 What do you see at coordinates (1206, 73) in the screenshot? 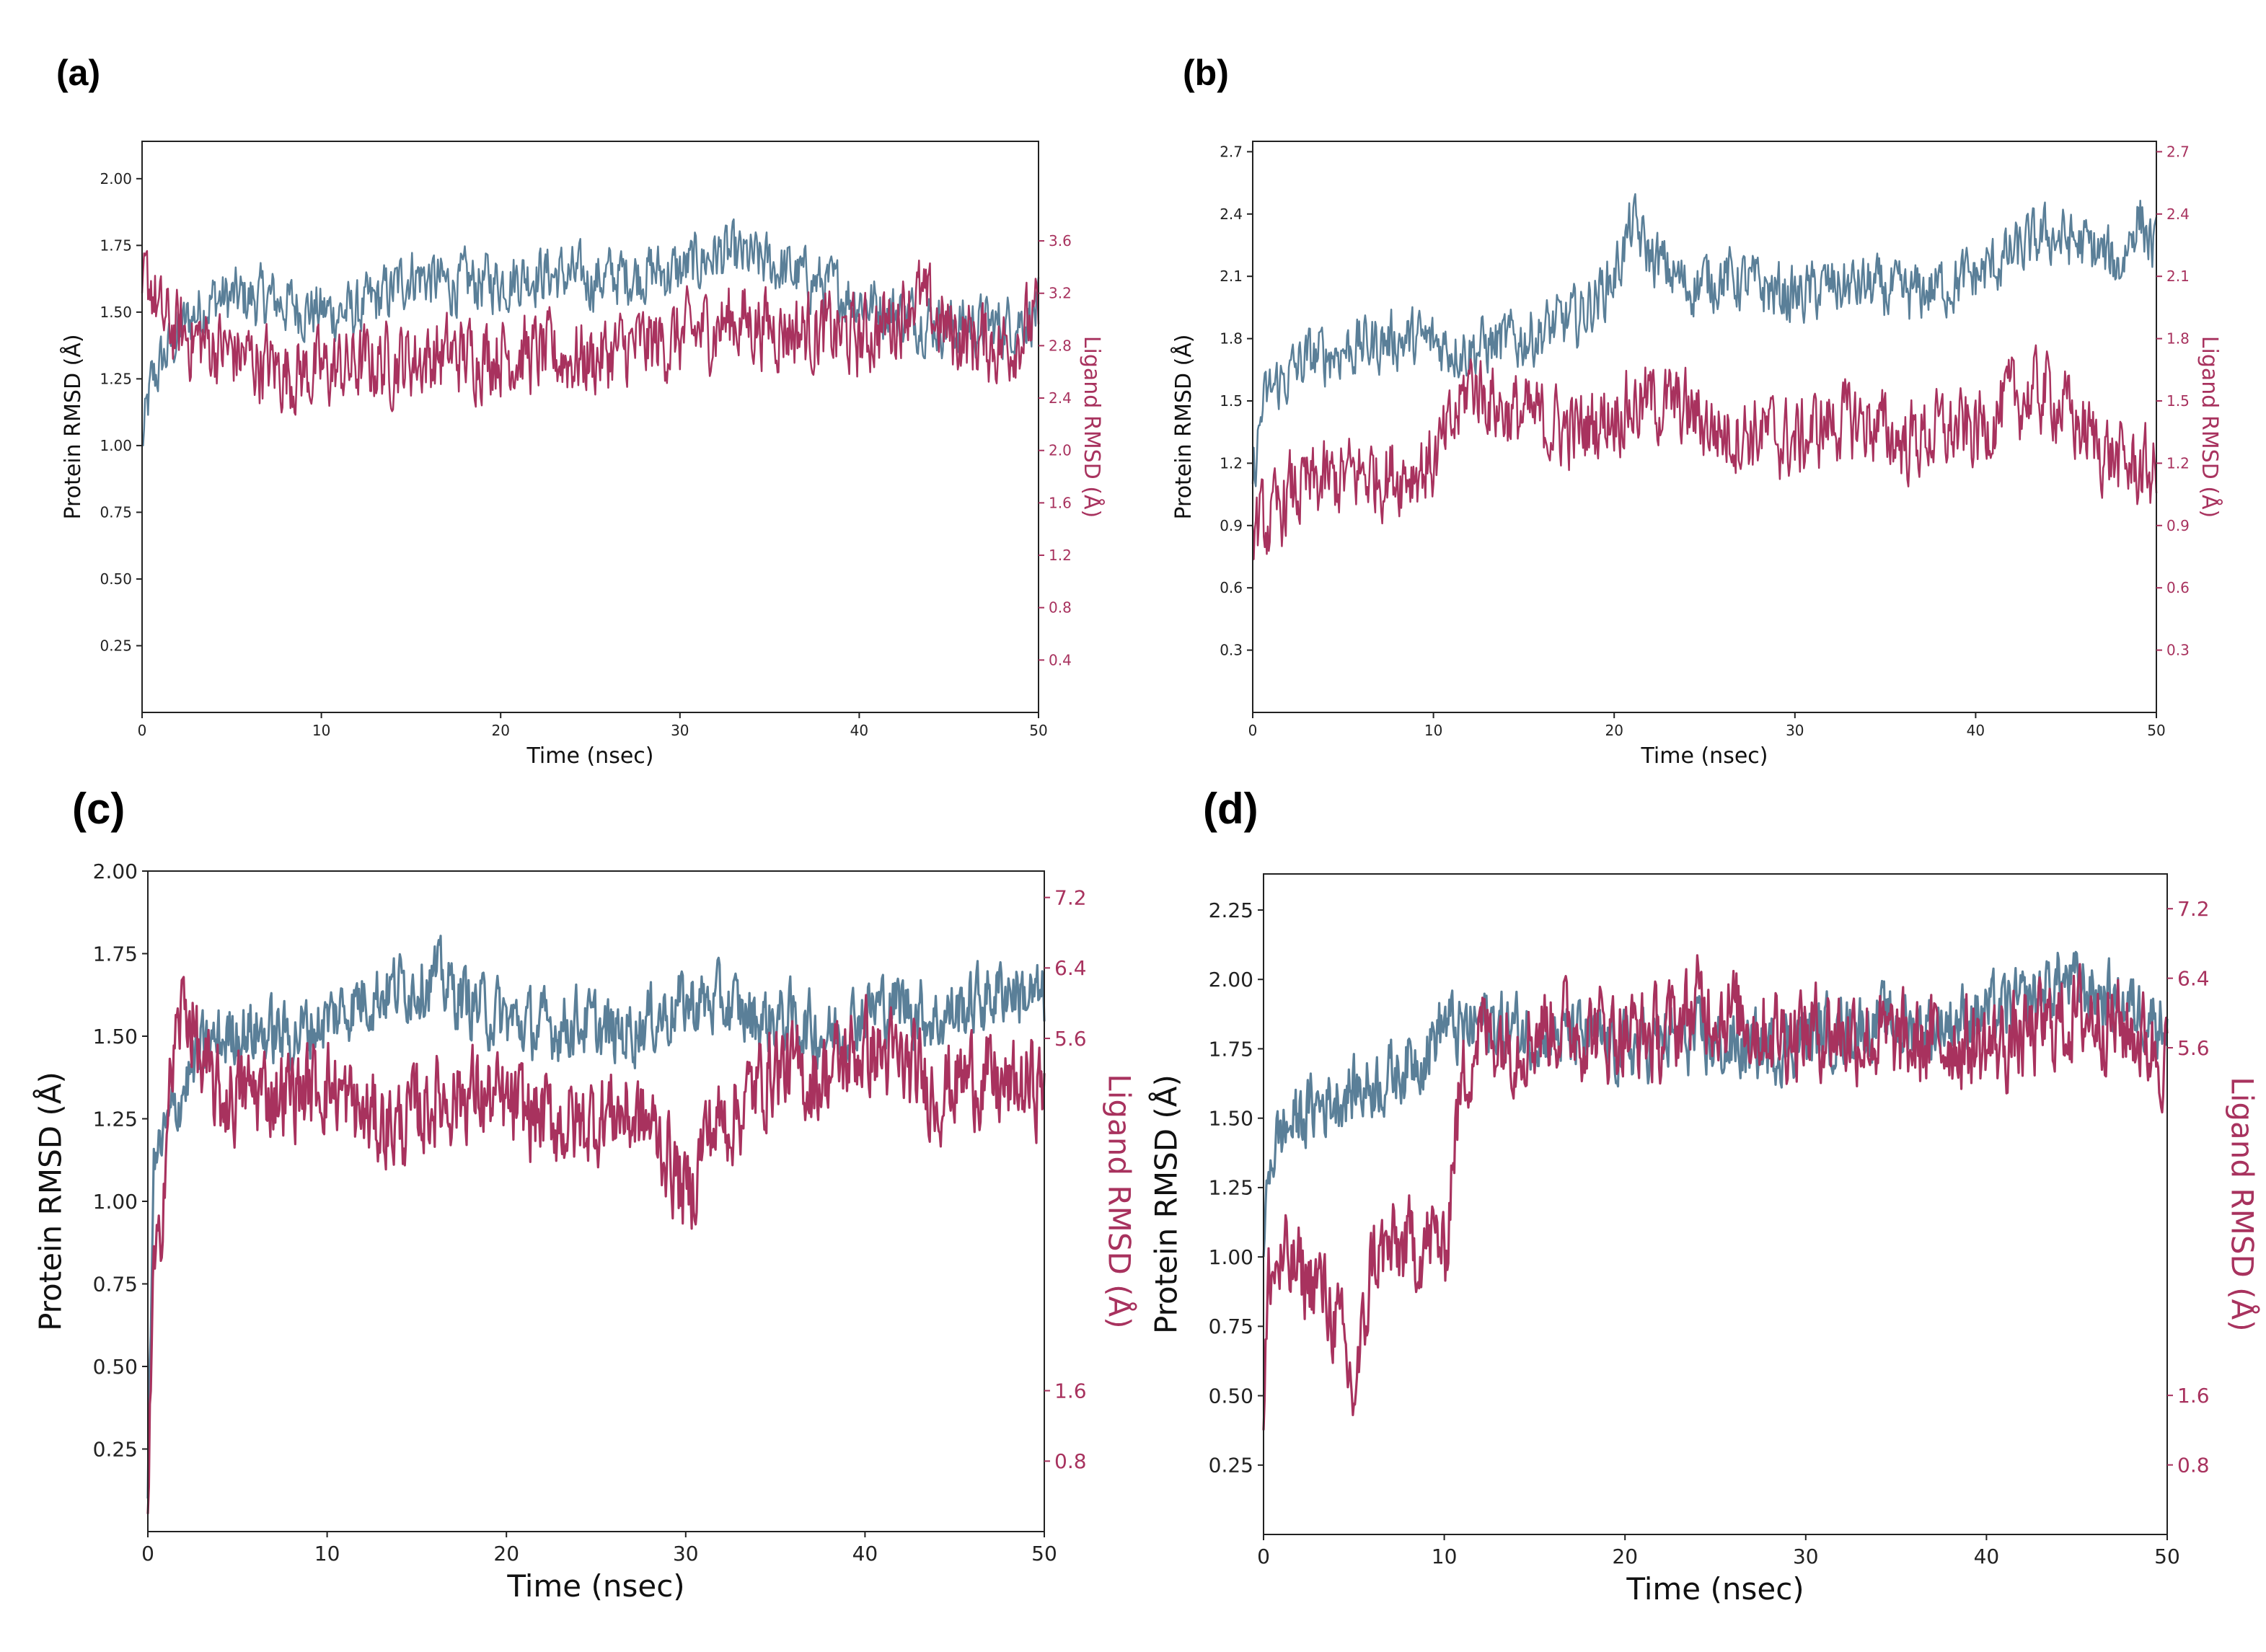
I see `panel-label: (b)` at bounding box center [1206, 73].